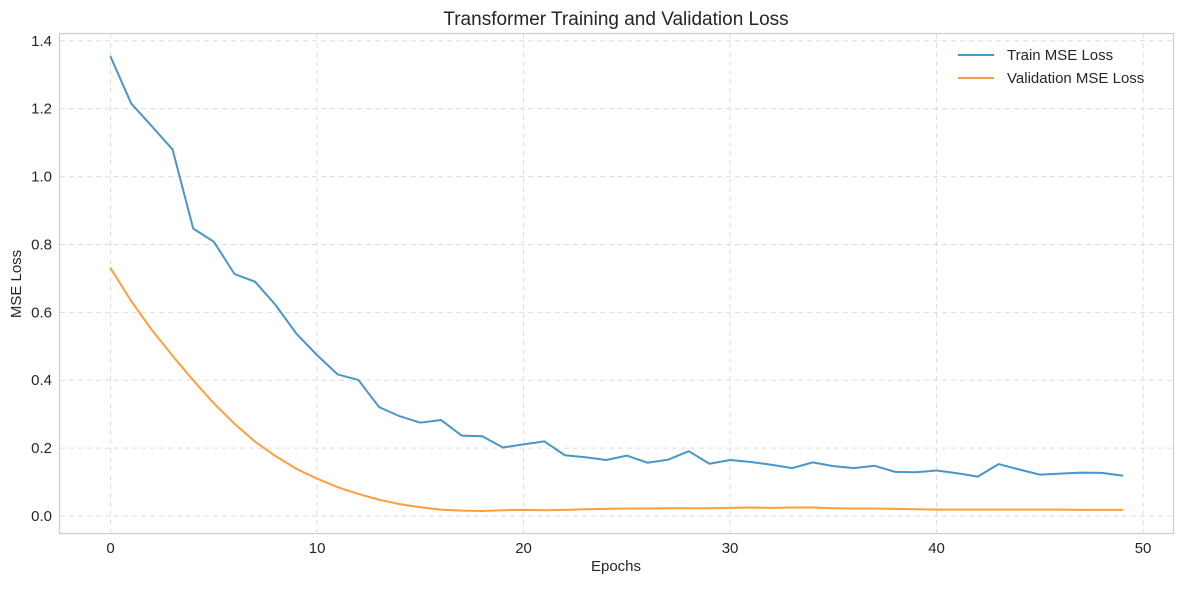 This screenshot has height=589, width=1184. Describe the element at coordinates (730, 548) in the screenshot. I see `x-tick-label: 30` at that location.